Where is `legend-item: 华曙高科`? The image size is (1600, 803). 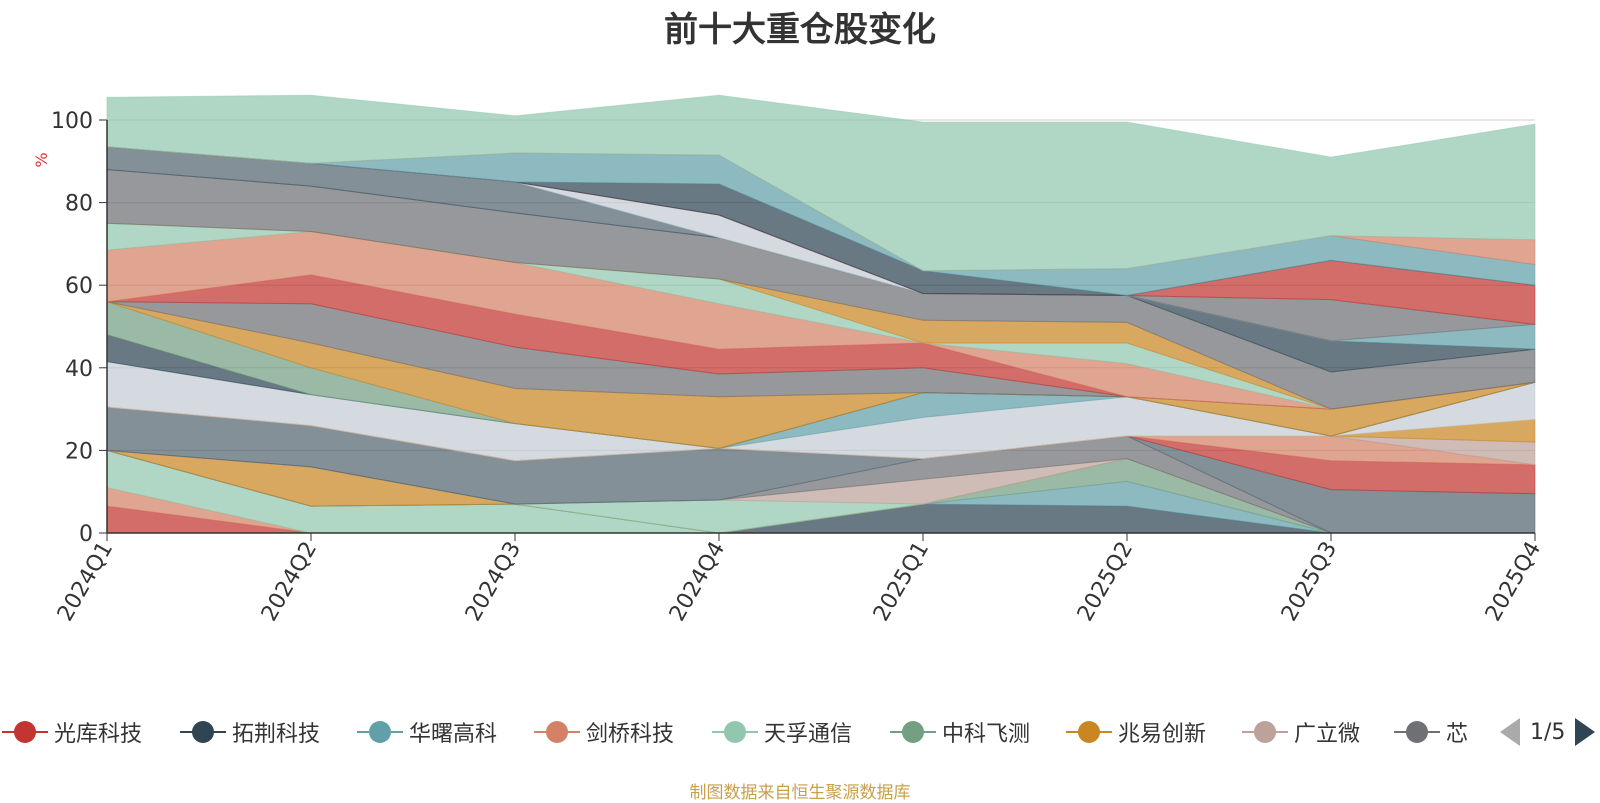
legend-item: 华曙高科 is located at coordinates (426, 732).